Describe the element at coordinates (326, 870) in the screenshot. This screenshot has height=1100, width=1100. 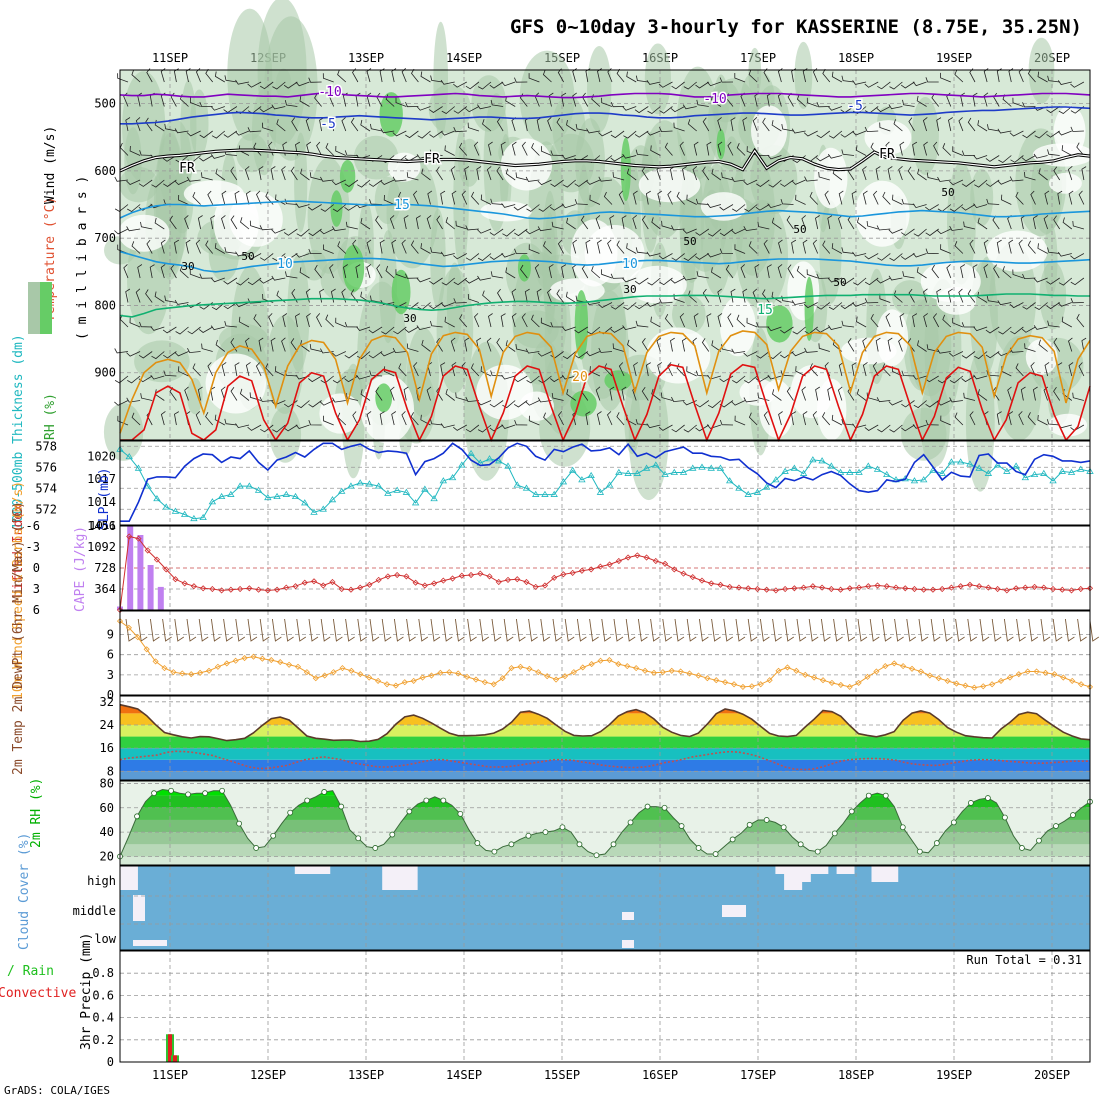
I see `cloud-high-bar` at that location.